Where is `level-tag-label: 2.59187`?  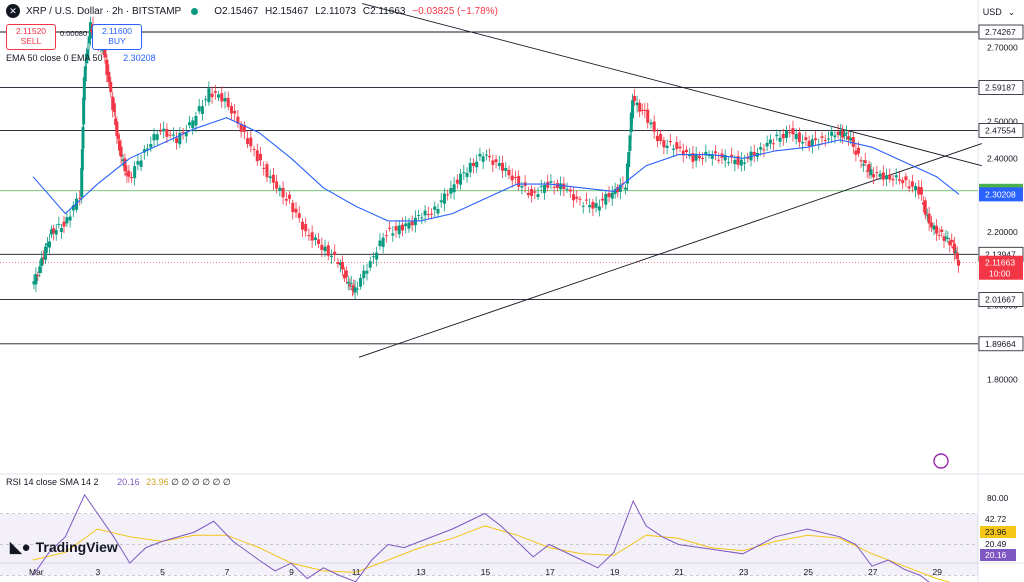
level-tag-label: 2.59187 is located at coordinates (1000, 88).